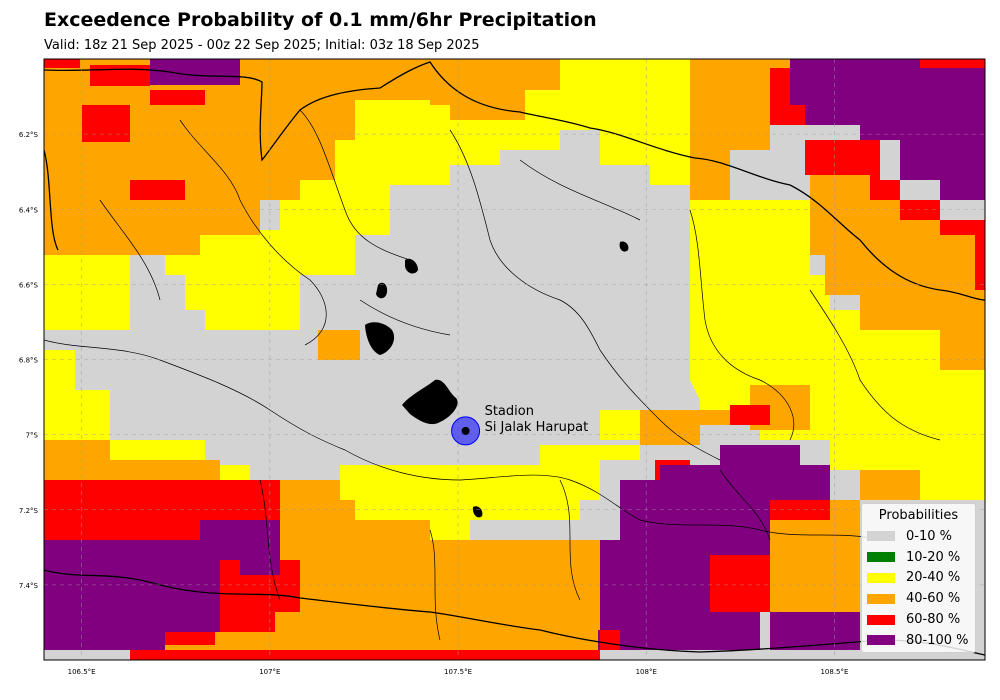 The image size is (1000, 700). What do you see at coordinates (29, 586) in the screenshot?
I see `lat-tick-label: 7.4°S` at bounding box center [29, 586].